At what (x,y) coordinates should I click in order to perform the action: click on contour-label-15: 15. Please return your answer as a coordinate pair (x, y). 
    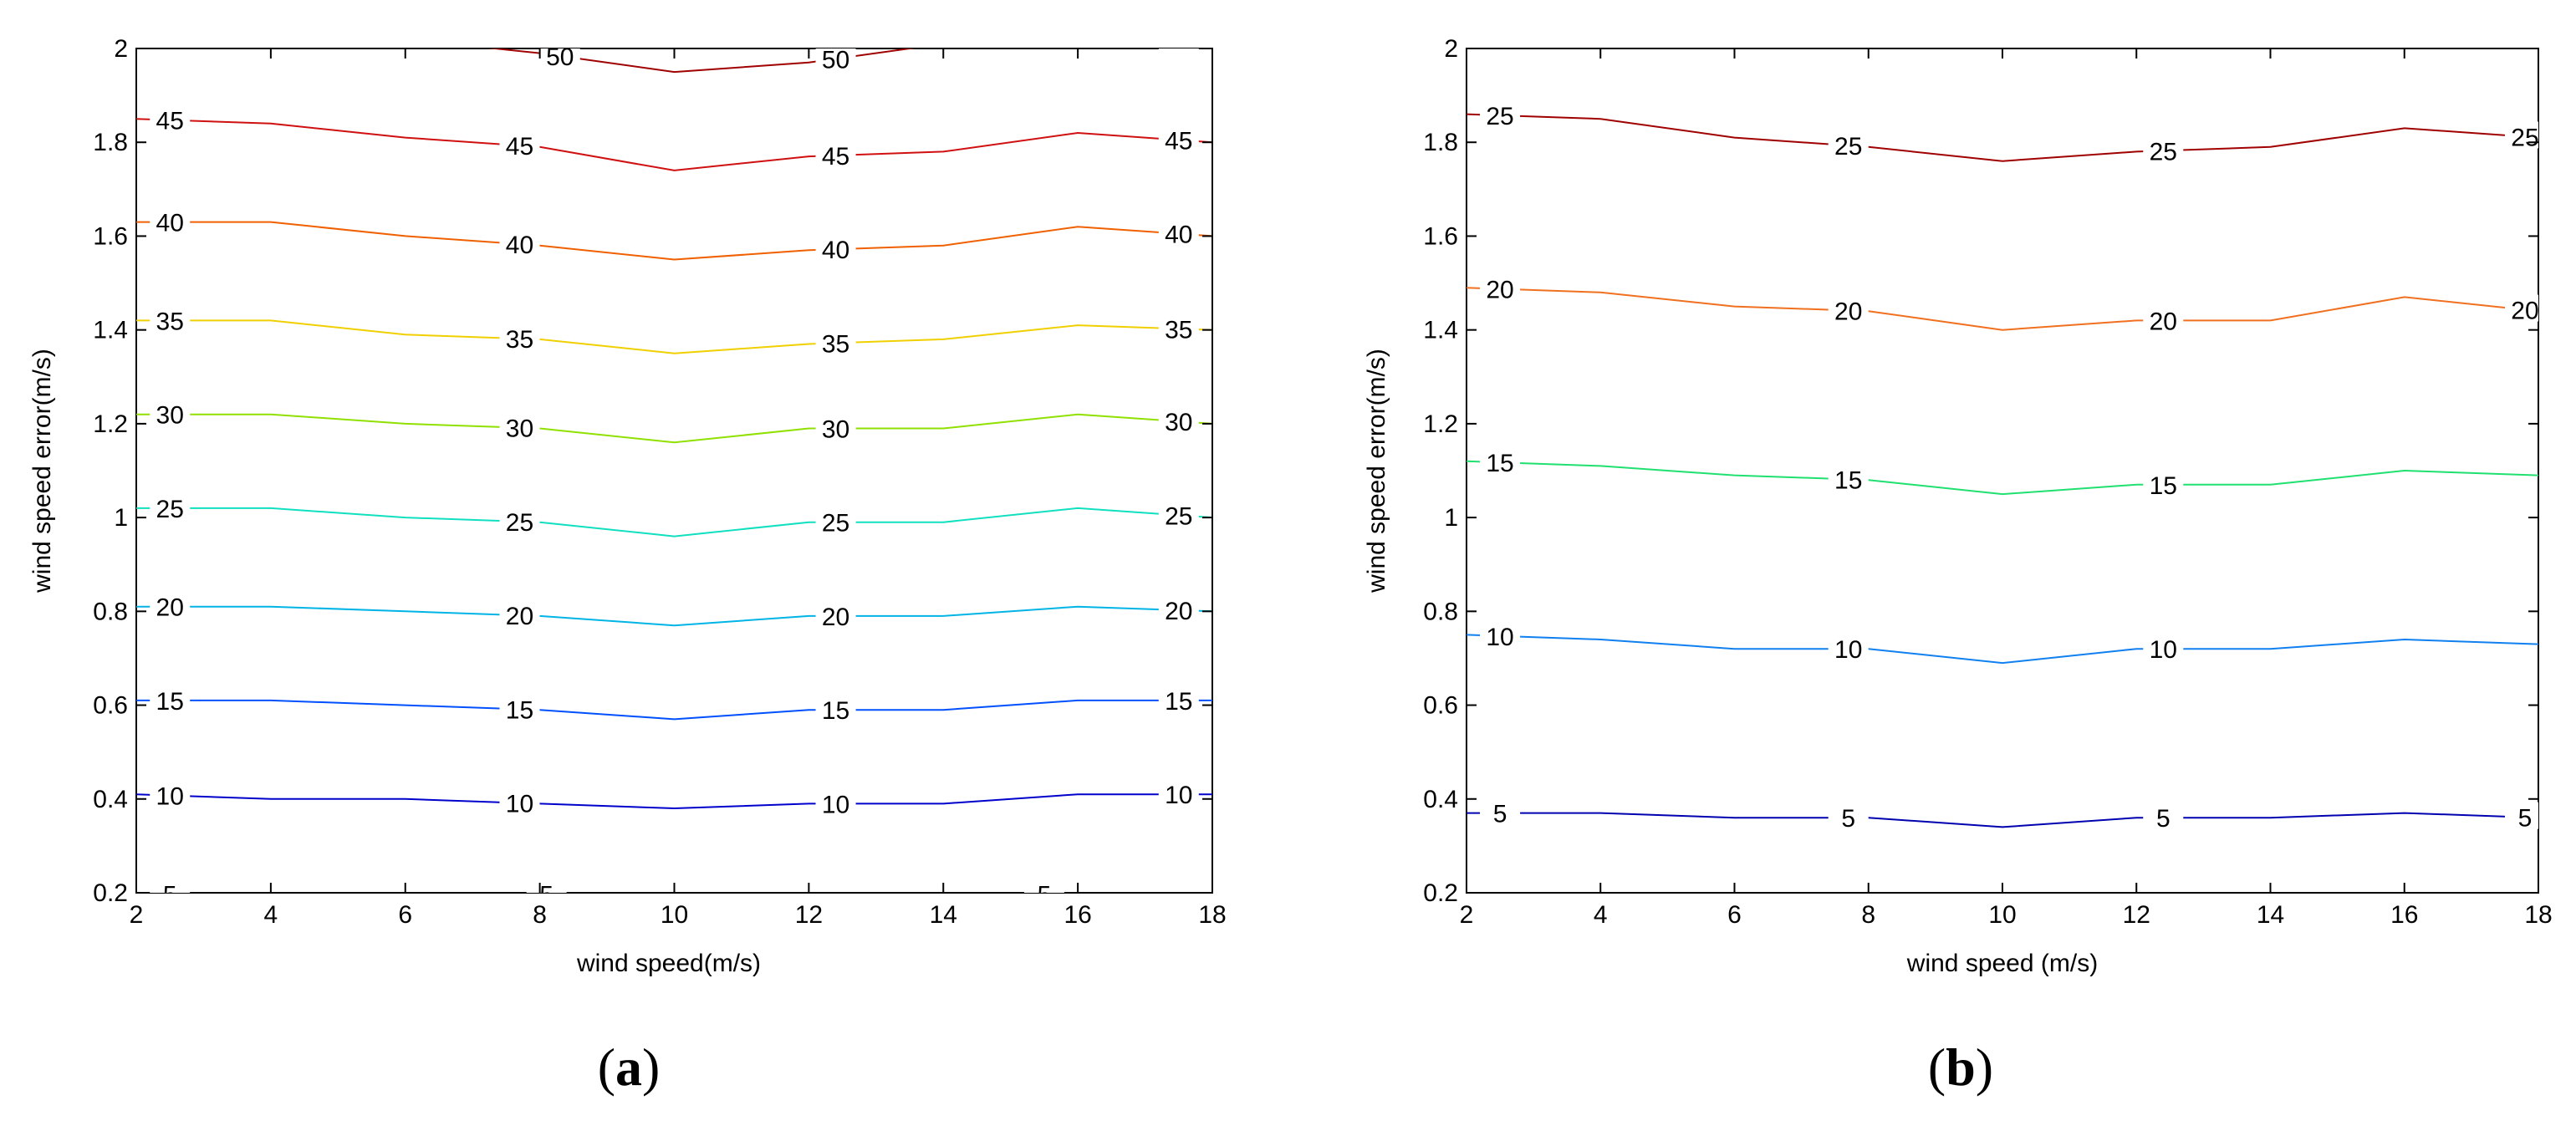
    Looking at the image, I should click on (1499, 463).